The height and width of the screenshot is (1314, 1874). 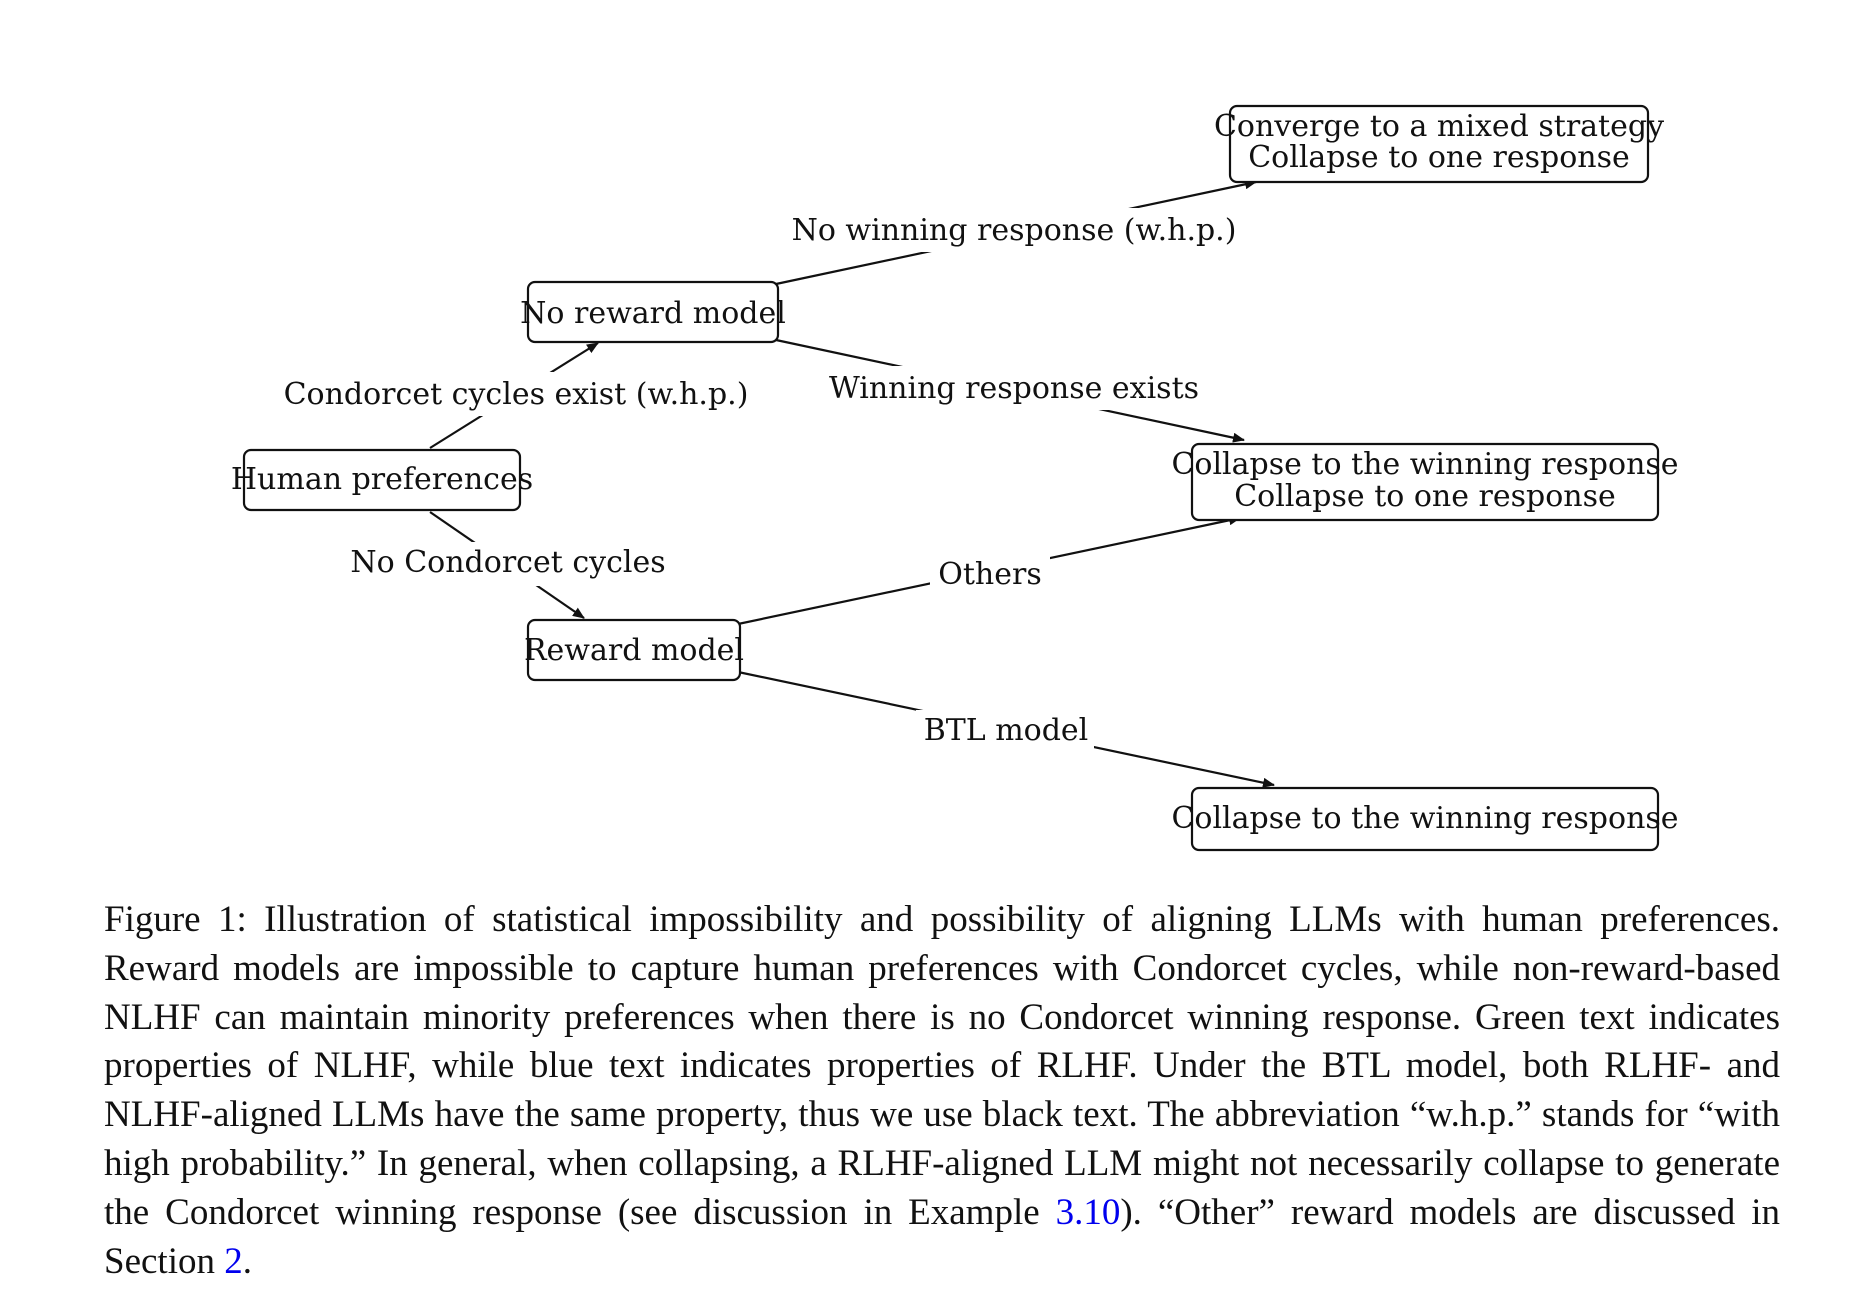 I want to click on label-others: Others, so click(x=989, y=574).